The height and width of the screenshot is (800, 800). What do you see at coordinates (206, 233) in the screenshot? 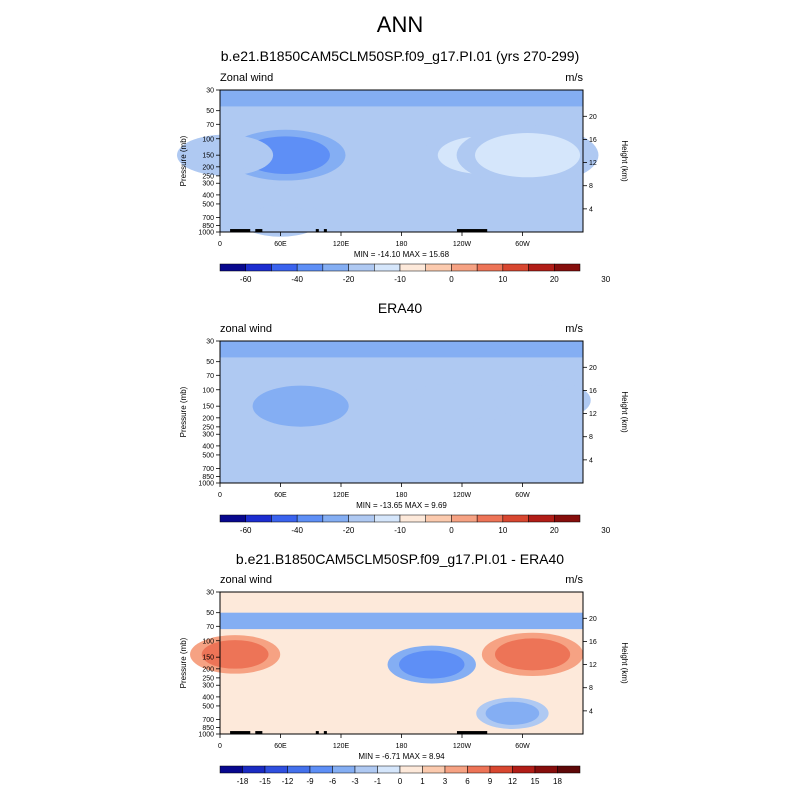
I see `panel-1-pressure-tick-label-12: 1000` at bounding box center [206, 233].